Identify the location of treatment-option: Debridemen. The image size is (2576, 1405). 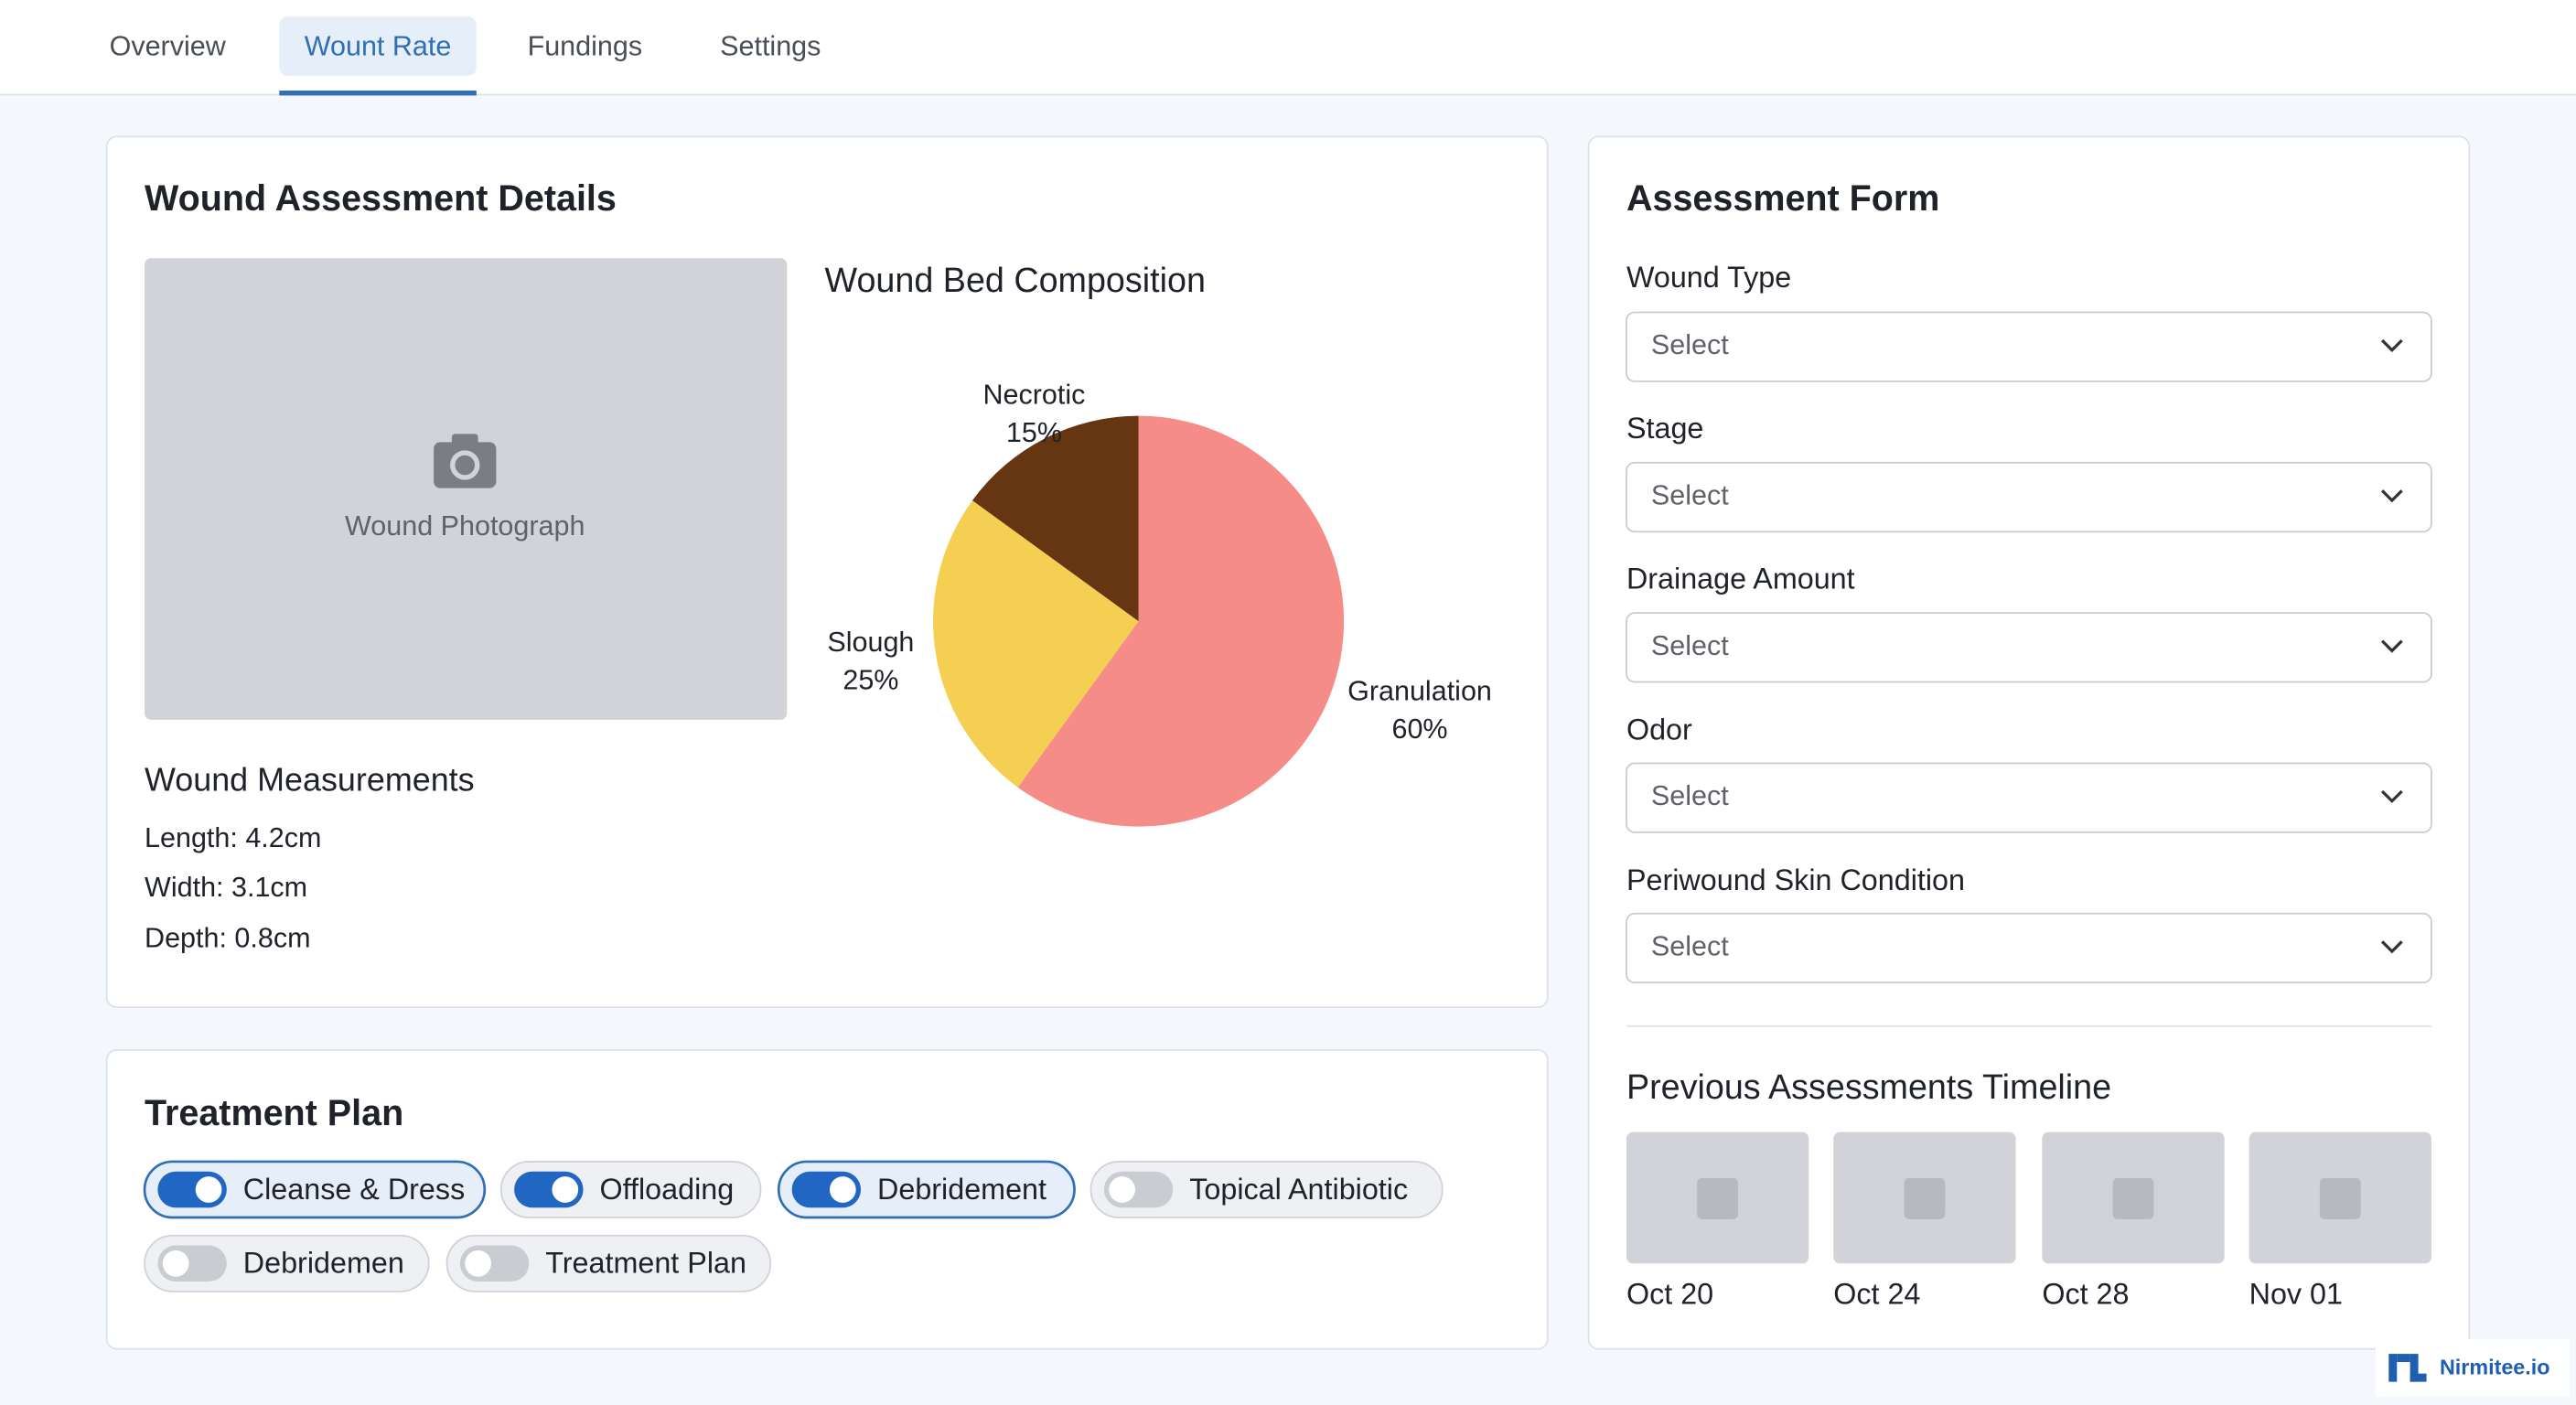
(287, 1263).